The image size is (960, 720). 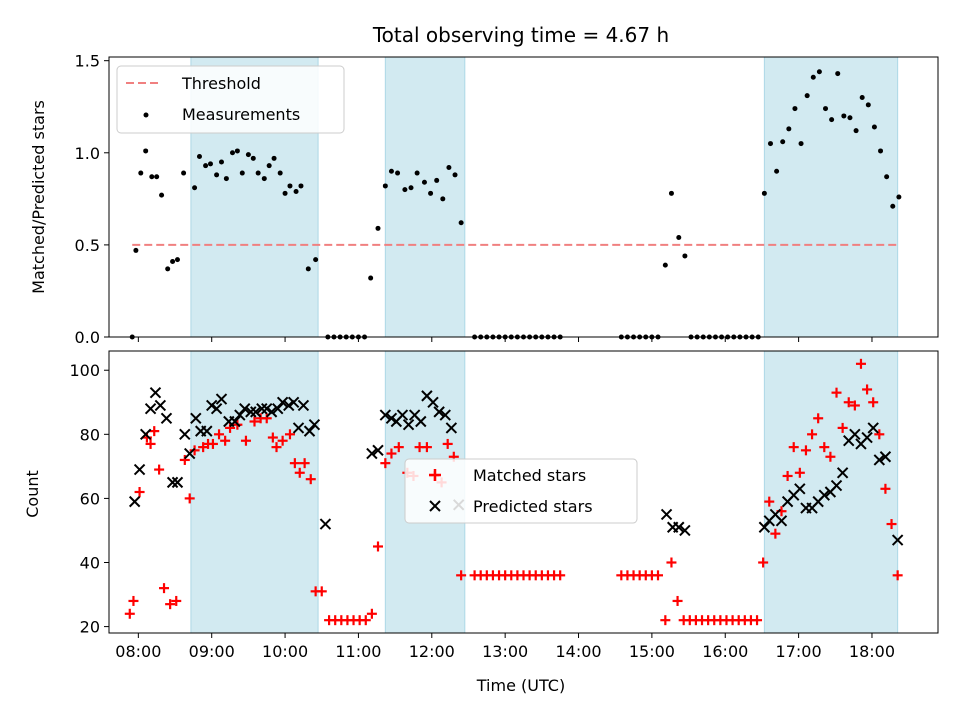 What do you see at coordinates (221, 83) in the screenshot?
I see `legend-threshold-label: Threshold` at bounding box center [221, 83].